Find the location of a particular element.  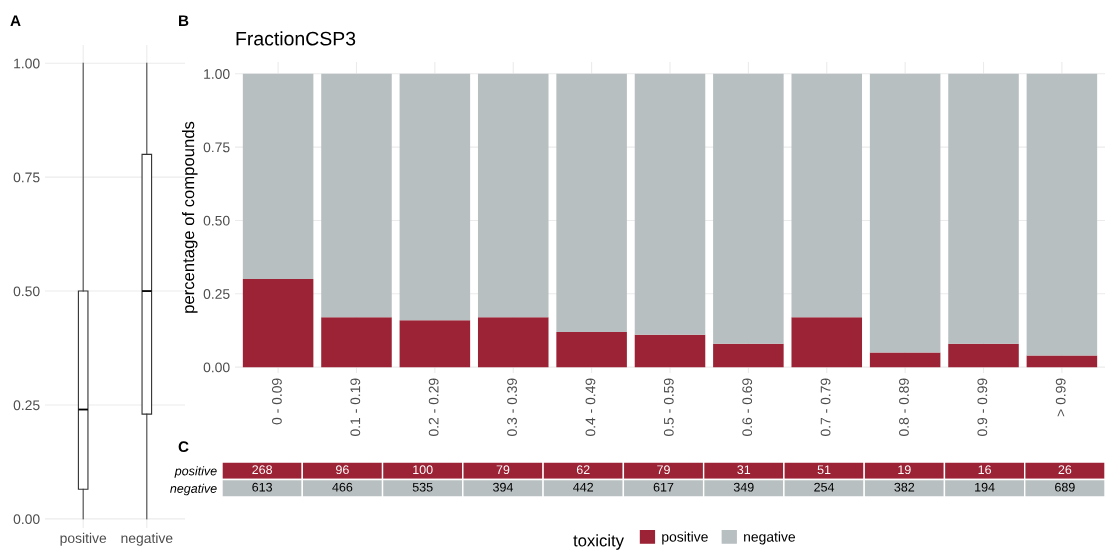

data-label: 394 is located at coordinates (503, 487).